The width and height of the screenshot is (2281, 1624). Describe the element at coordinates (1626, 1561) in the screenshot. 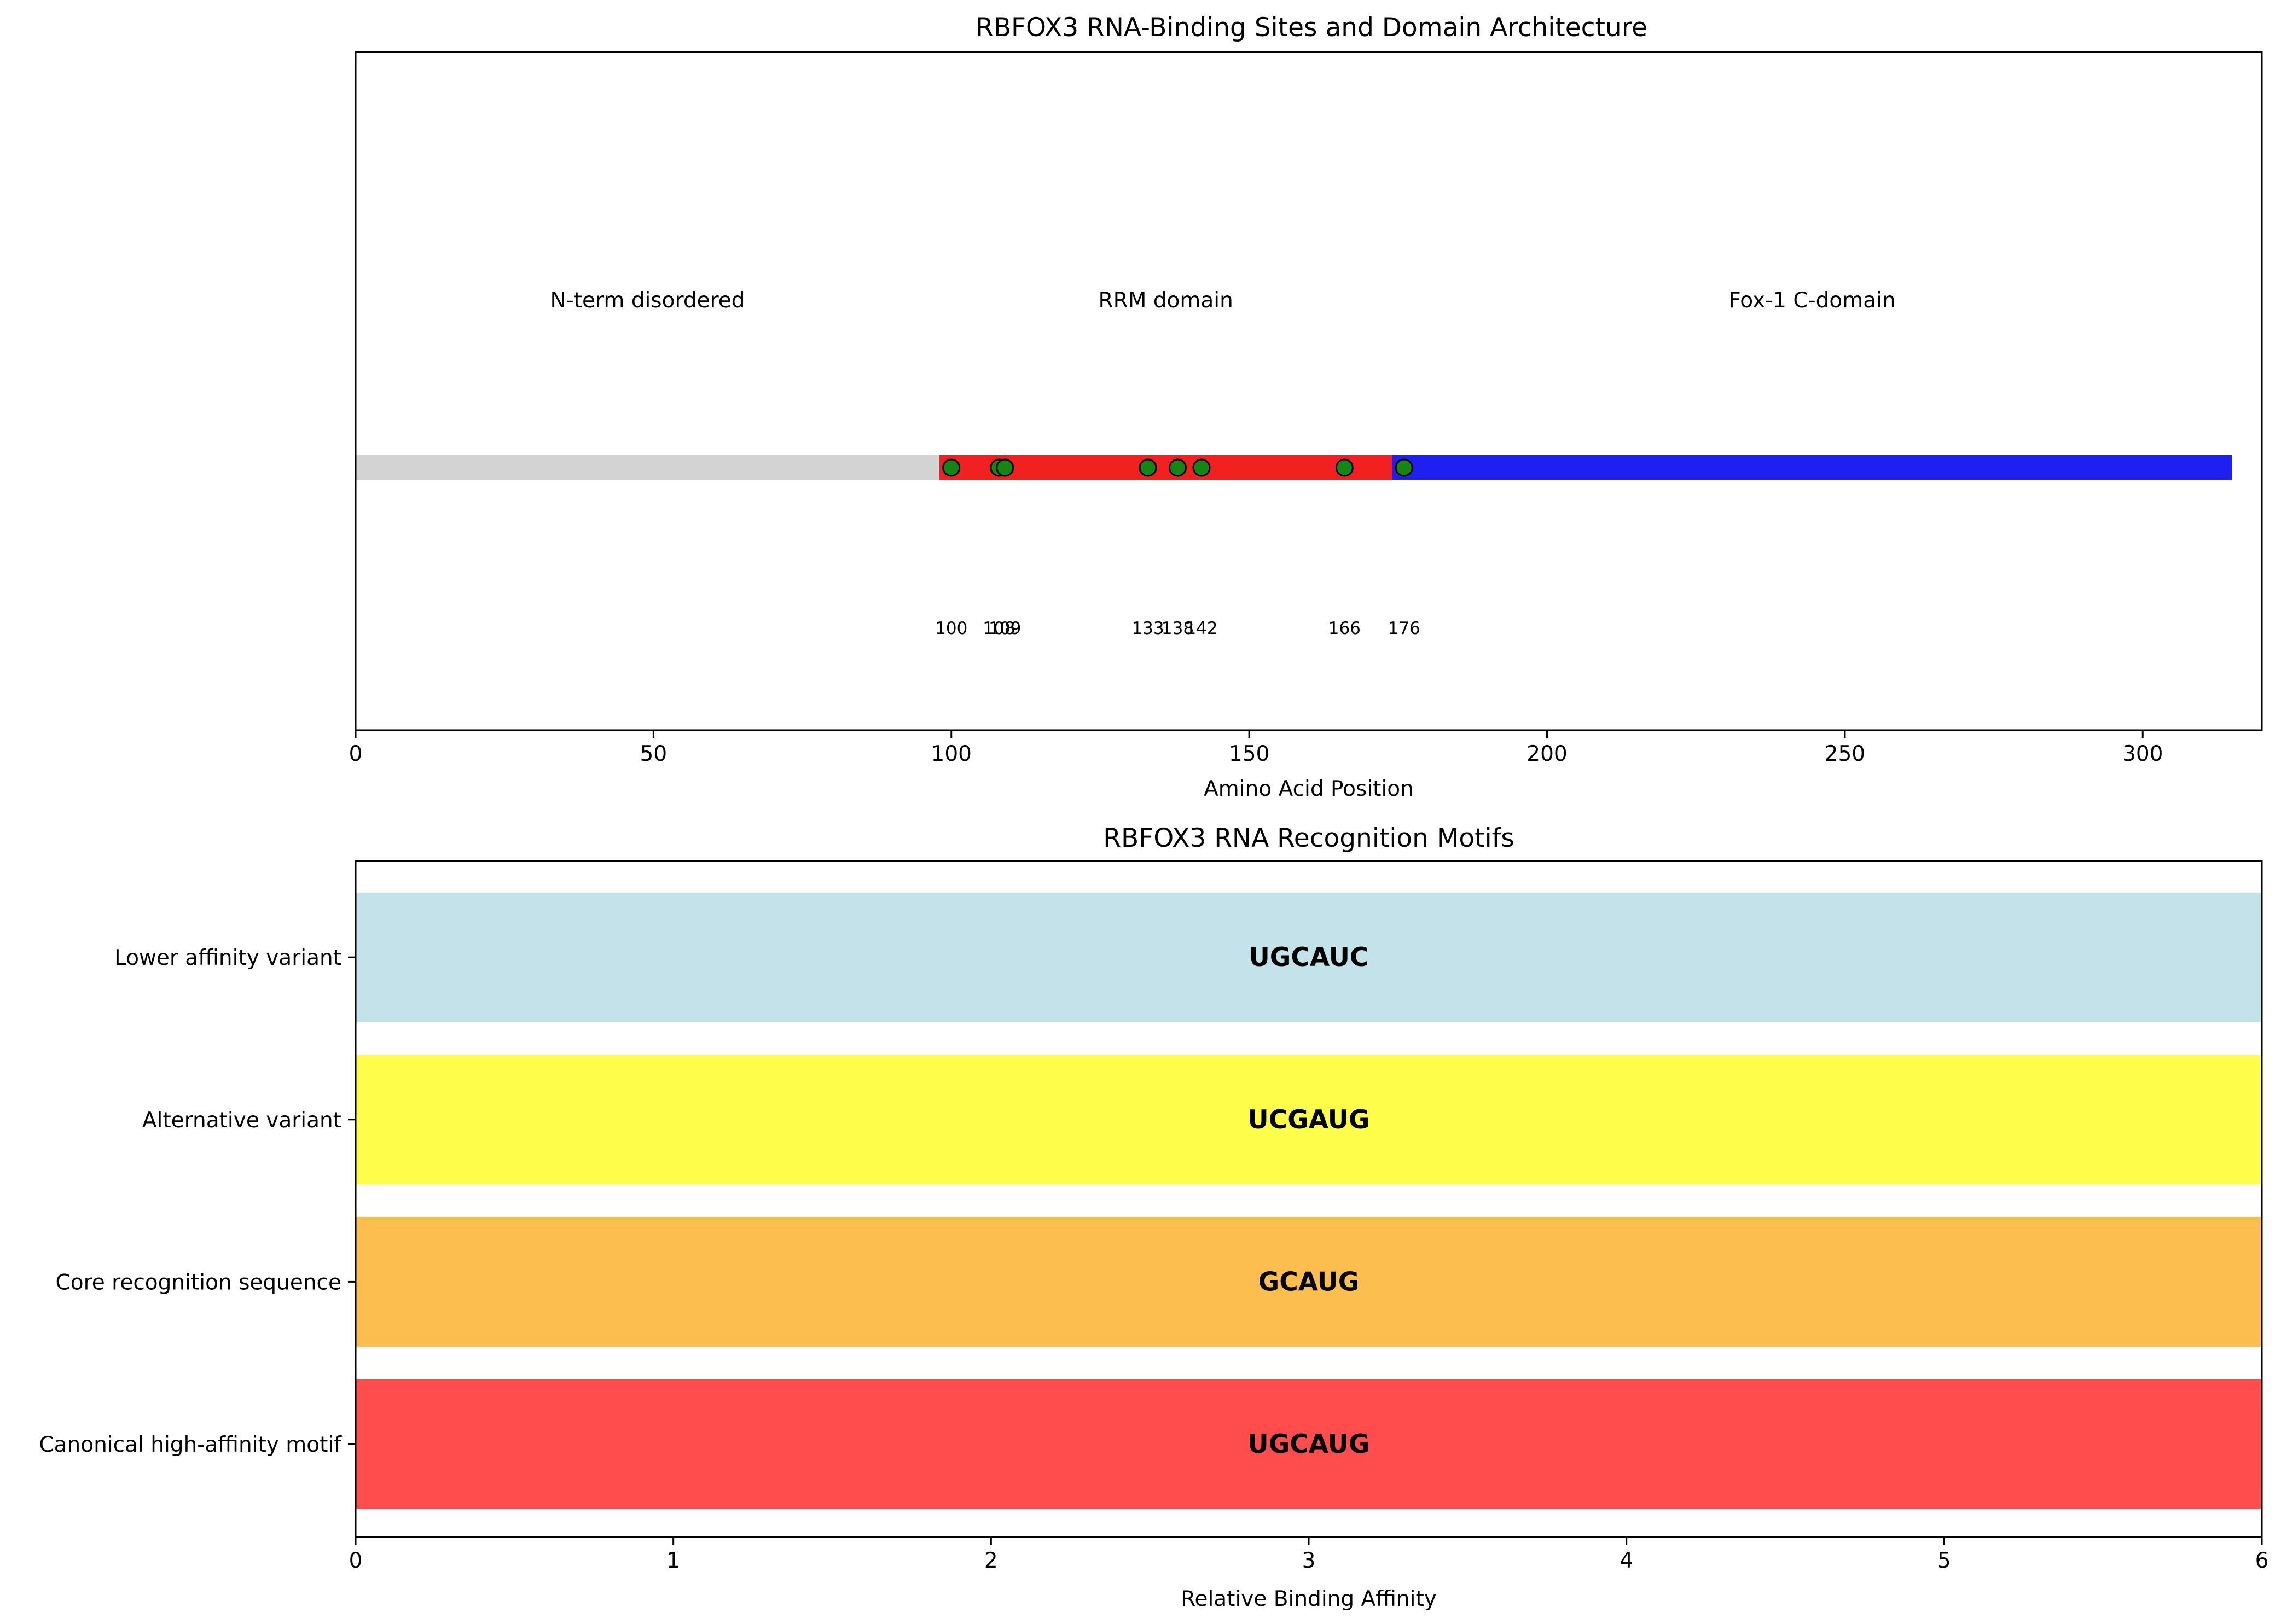

I see `x-tick-label-4: 4` at that location.